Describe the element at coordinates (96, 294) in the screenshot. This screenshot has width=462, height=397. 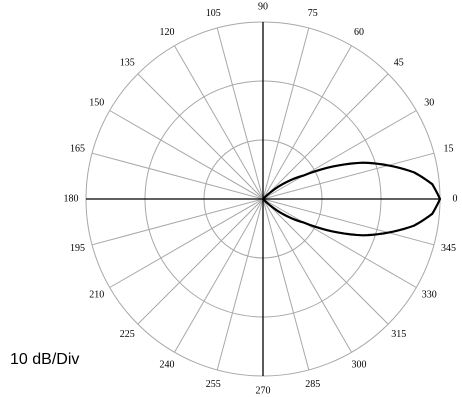
I see `angle-label-210: 210` at that location.